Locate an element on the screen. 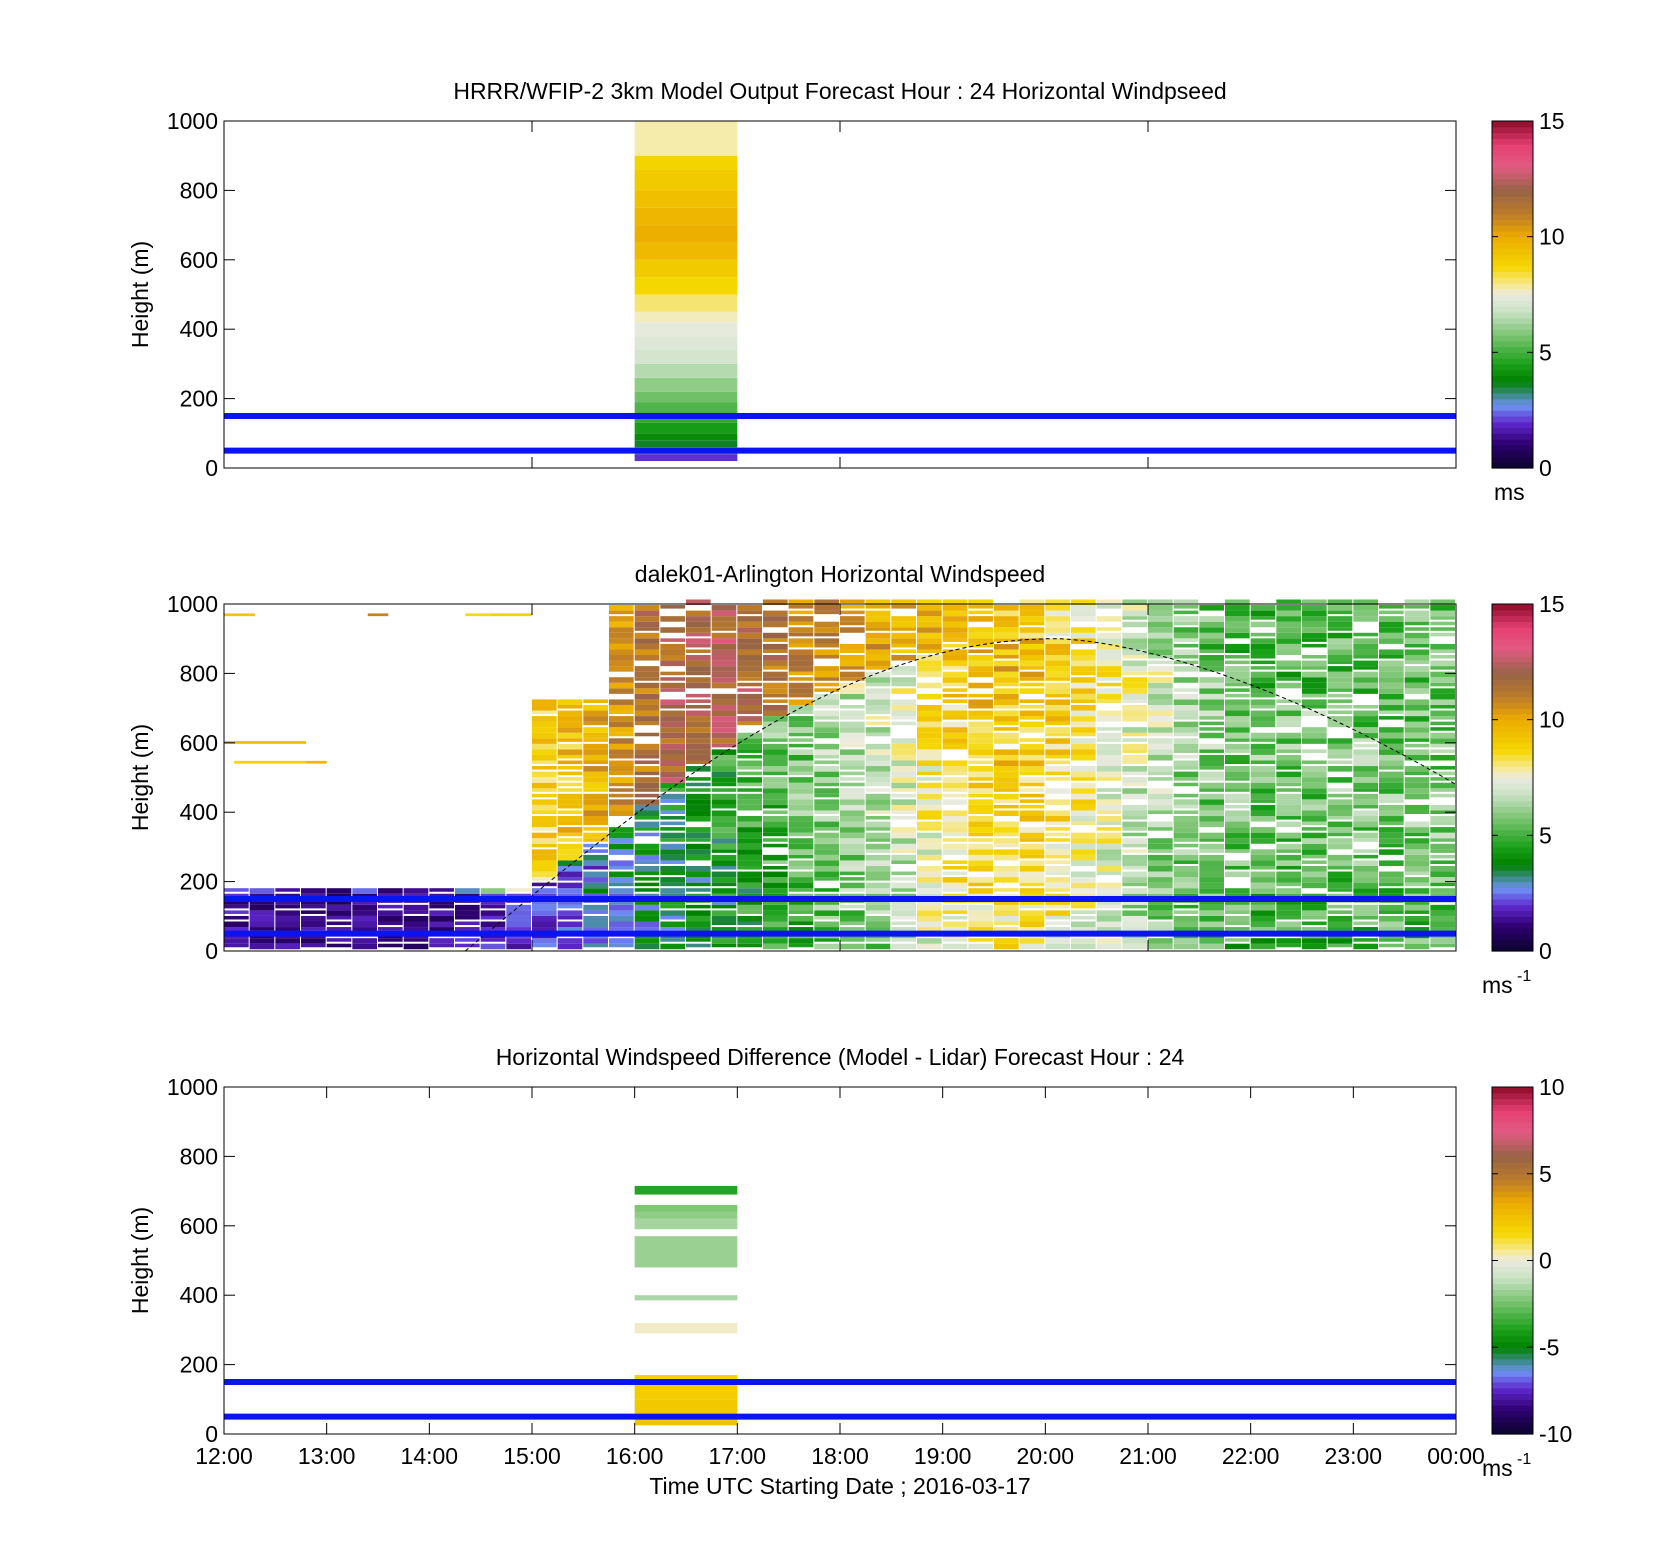  y-tick-label: 400 is located at coordinates (199, 812).